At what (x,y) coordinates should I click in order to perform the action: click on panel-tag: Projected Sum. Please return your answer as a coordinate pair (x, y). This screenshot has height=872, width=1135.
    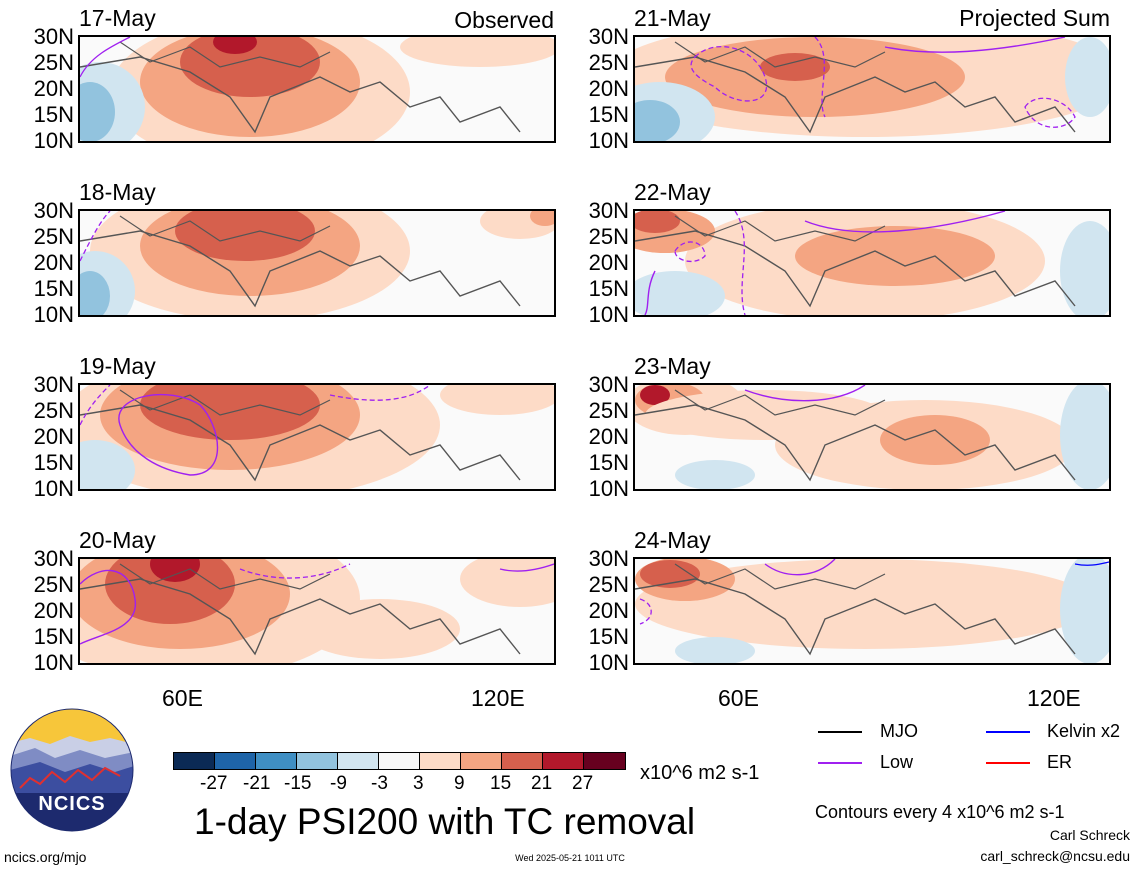
    Looking at the image, I should click on (1034, 18).